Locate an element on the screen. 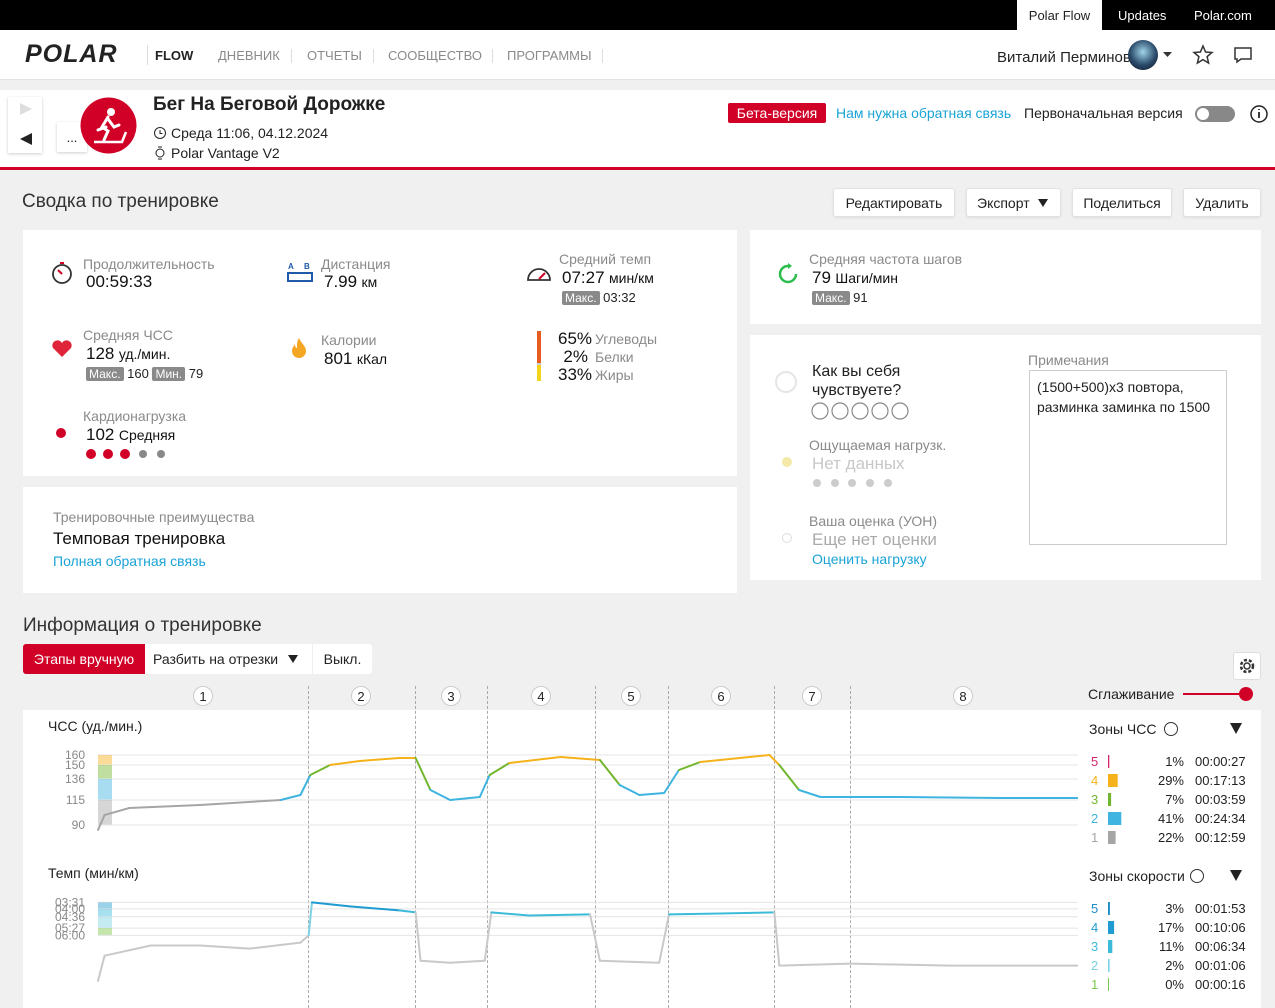 This screenshot has height=1008, width=1275. zone-percent: 3% is located at coordinates (1174, 908).